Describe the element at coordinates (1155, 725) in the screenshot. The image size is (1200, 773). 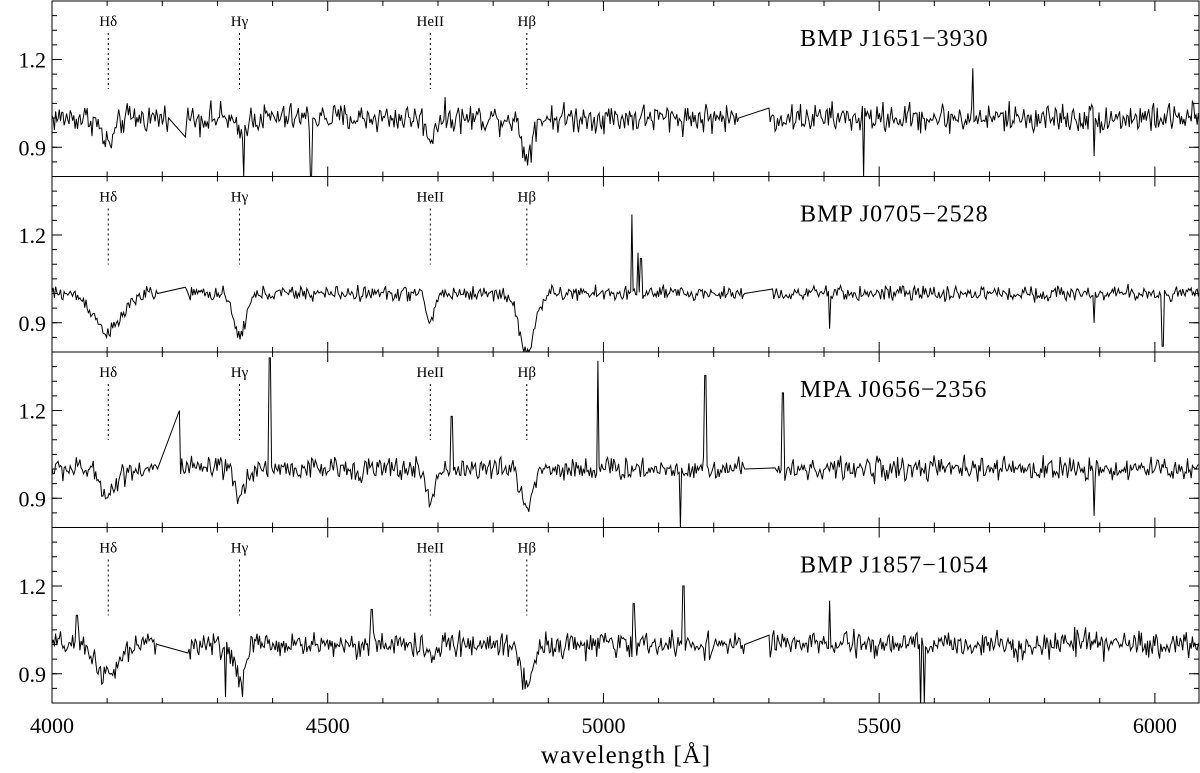
I see `x-tick-label: 6000` at that location.